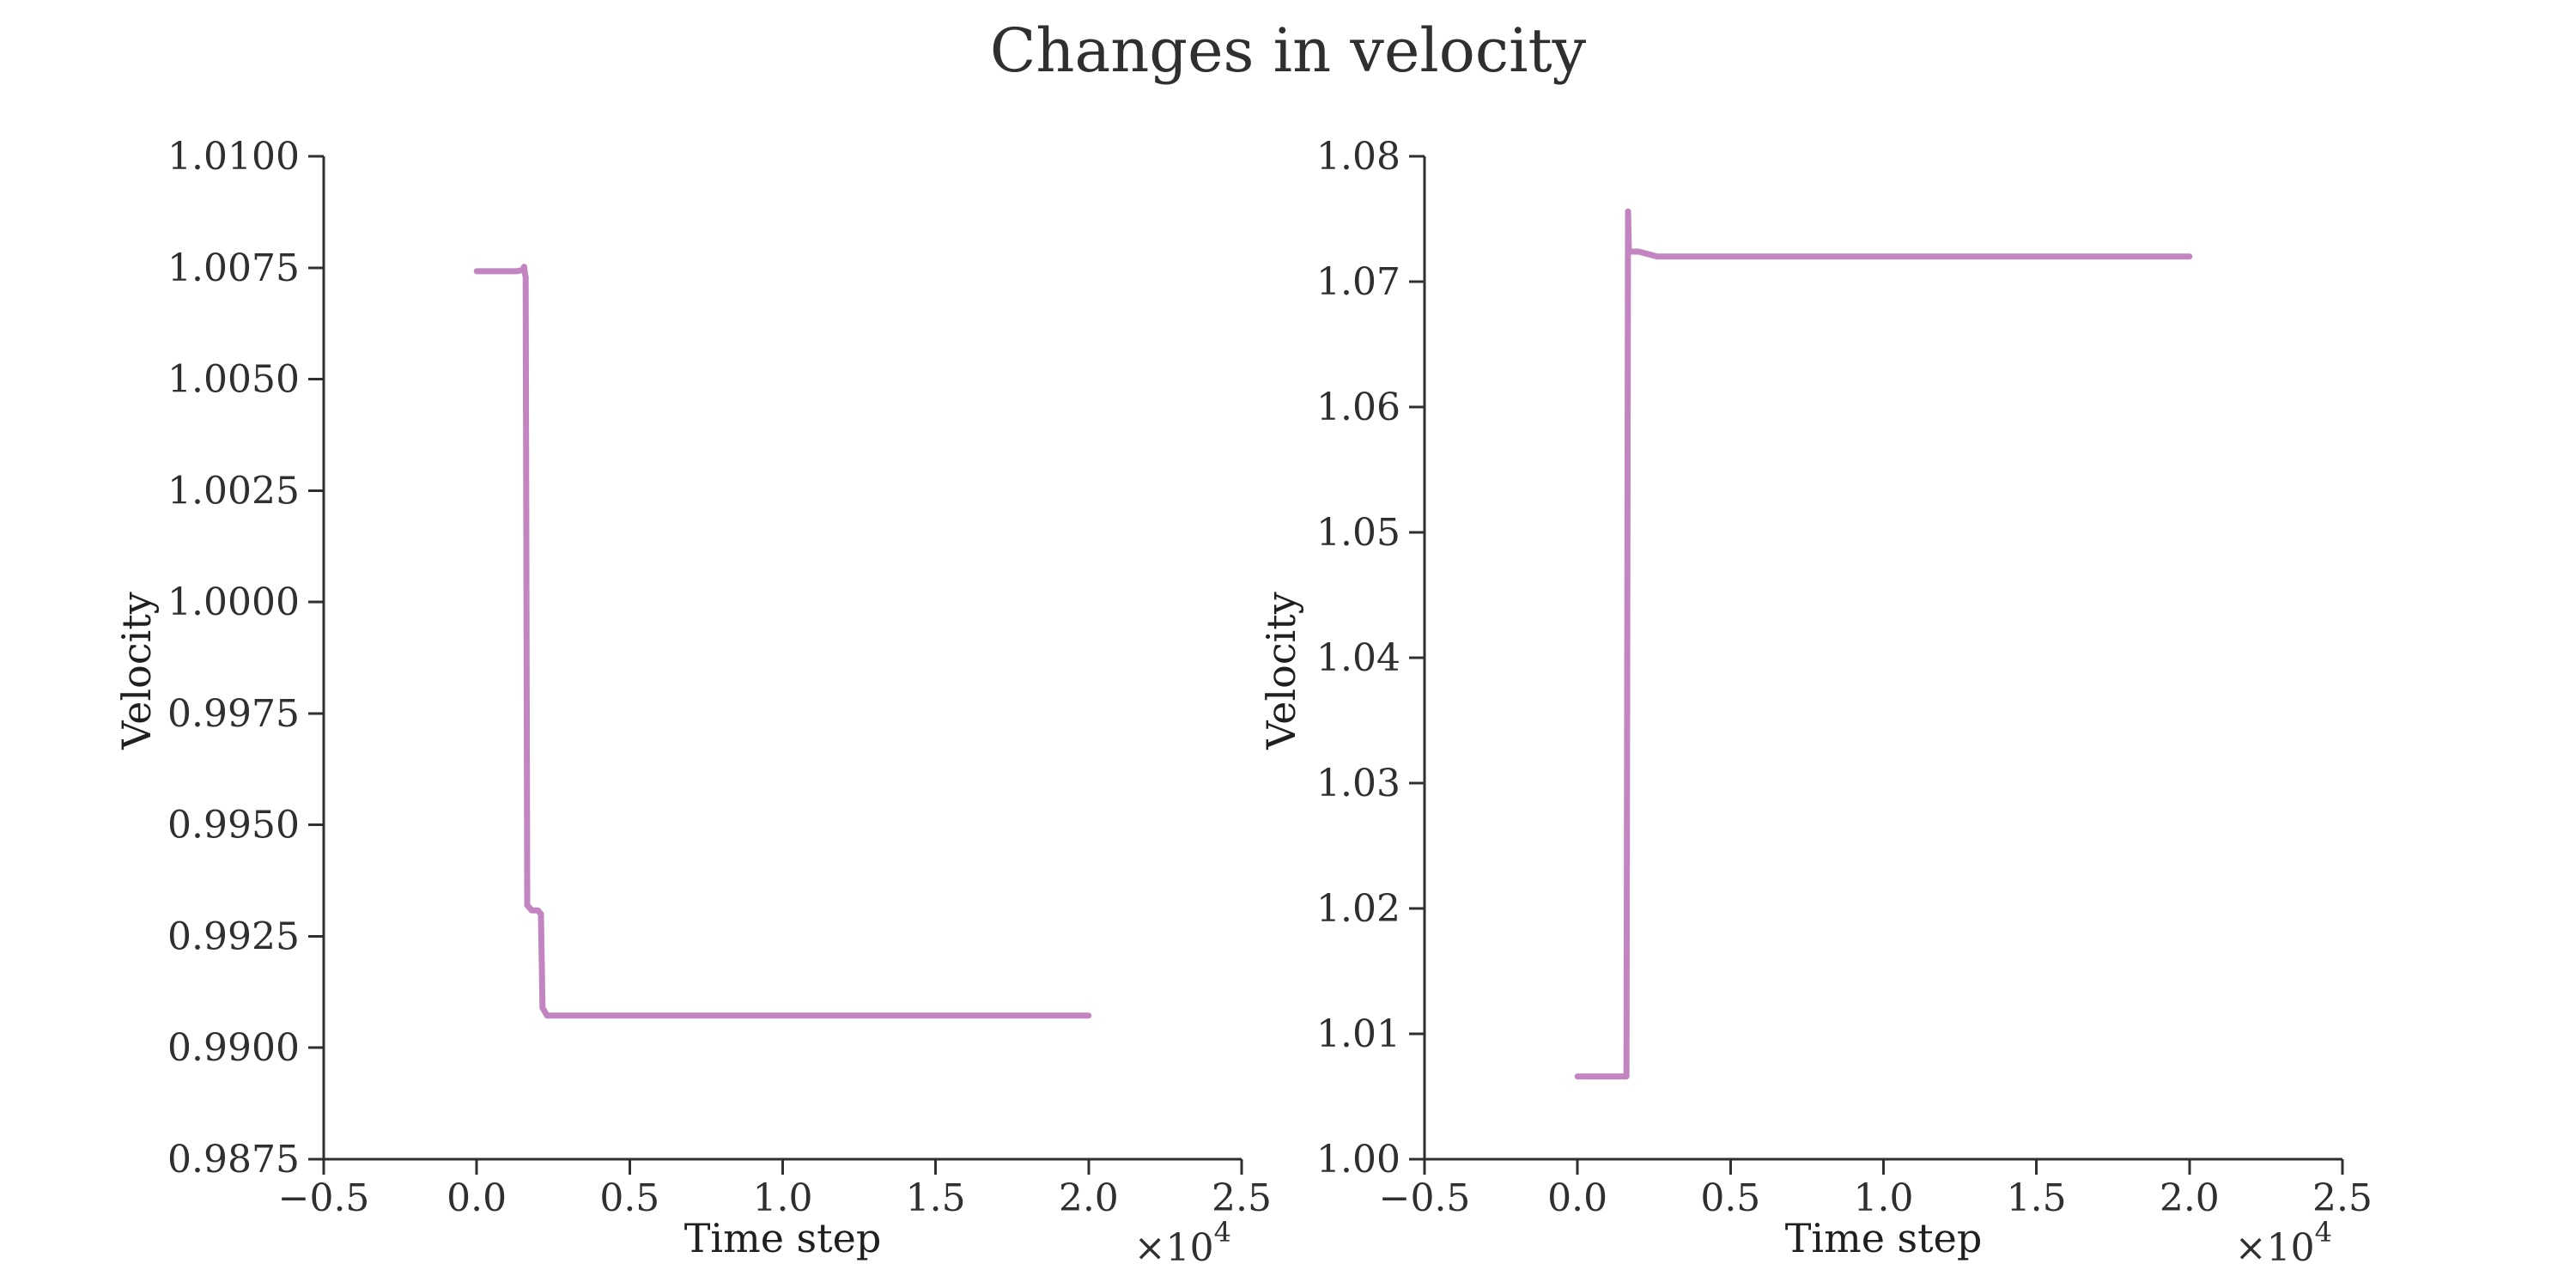 The height and width of the screenshot is (1288, 2576). What do you see at coordinates (233, 826) in the screenshot?
I see `y-tick-label: 0.9950` at bounding box center [233, 826].